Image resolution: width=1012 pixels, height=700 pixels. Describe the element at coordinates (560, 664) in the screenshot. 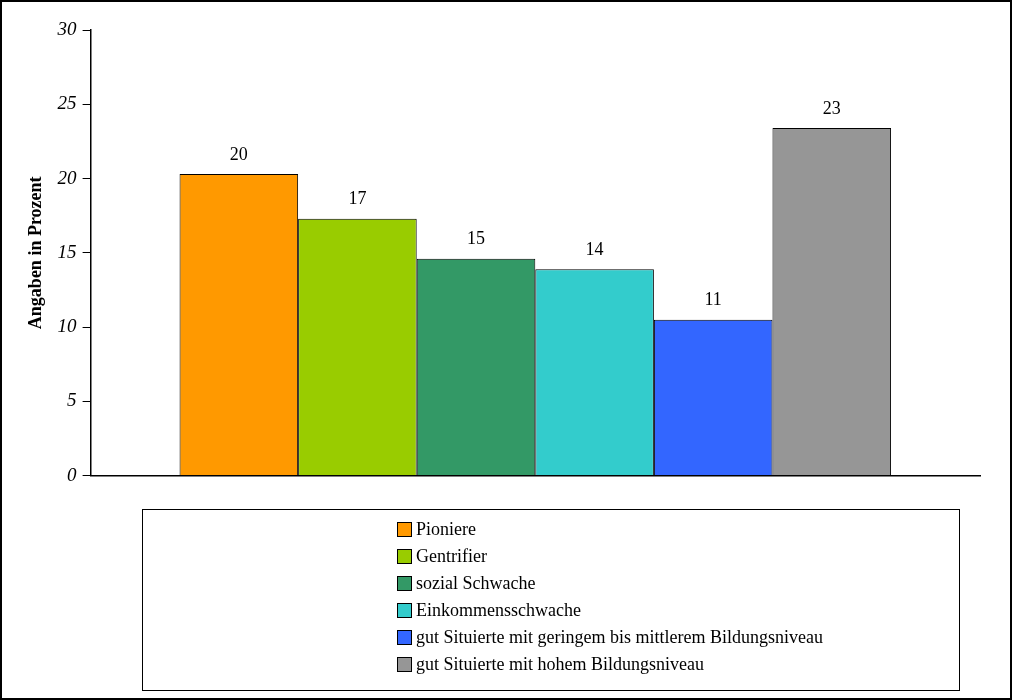

I see `legend-label: gut Situierte mit hohem Bildungsniveau` at that location.